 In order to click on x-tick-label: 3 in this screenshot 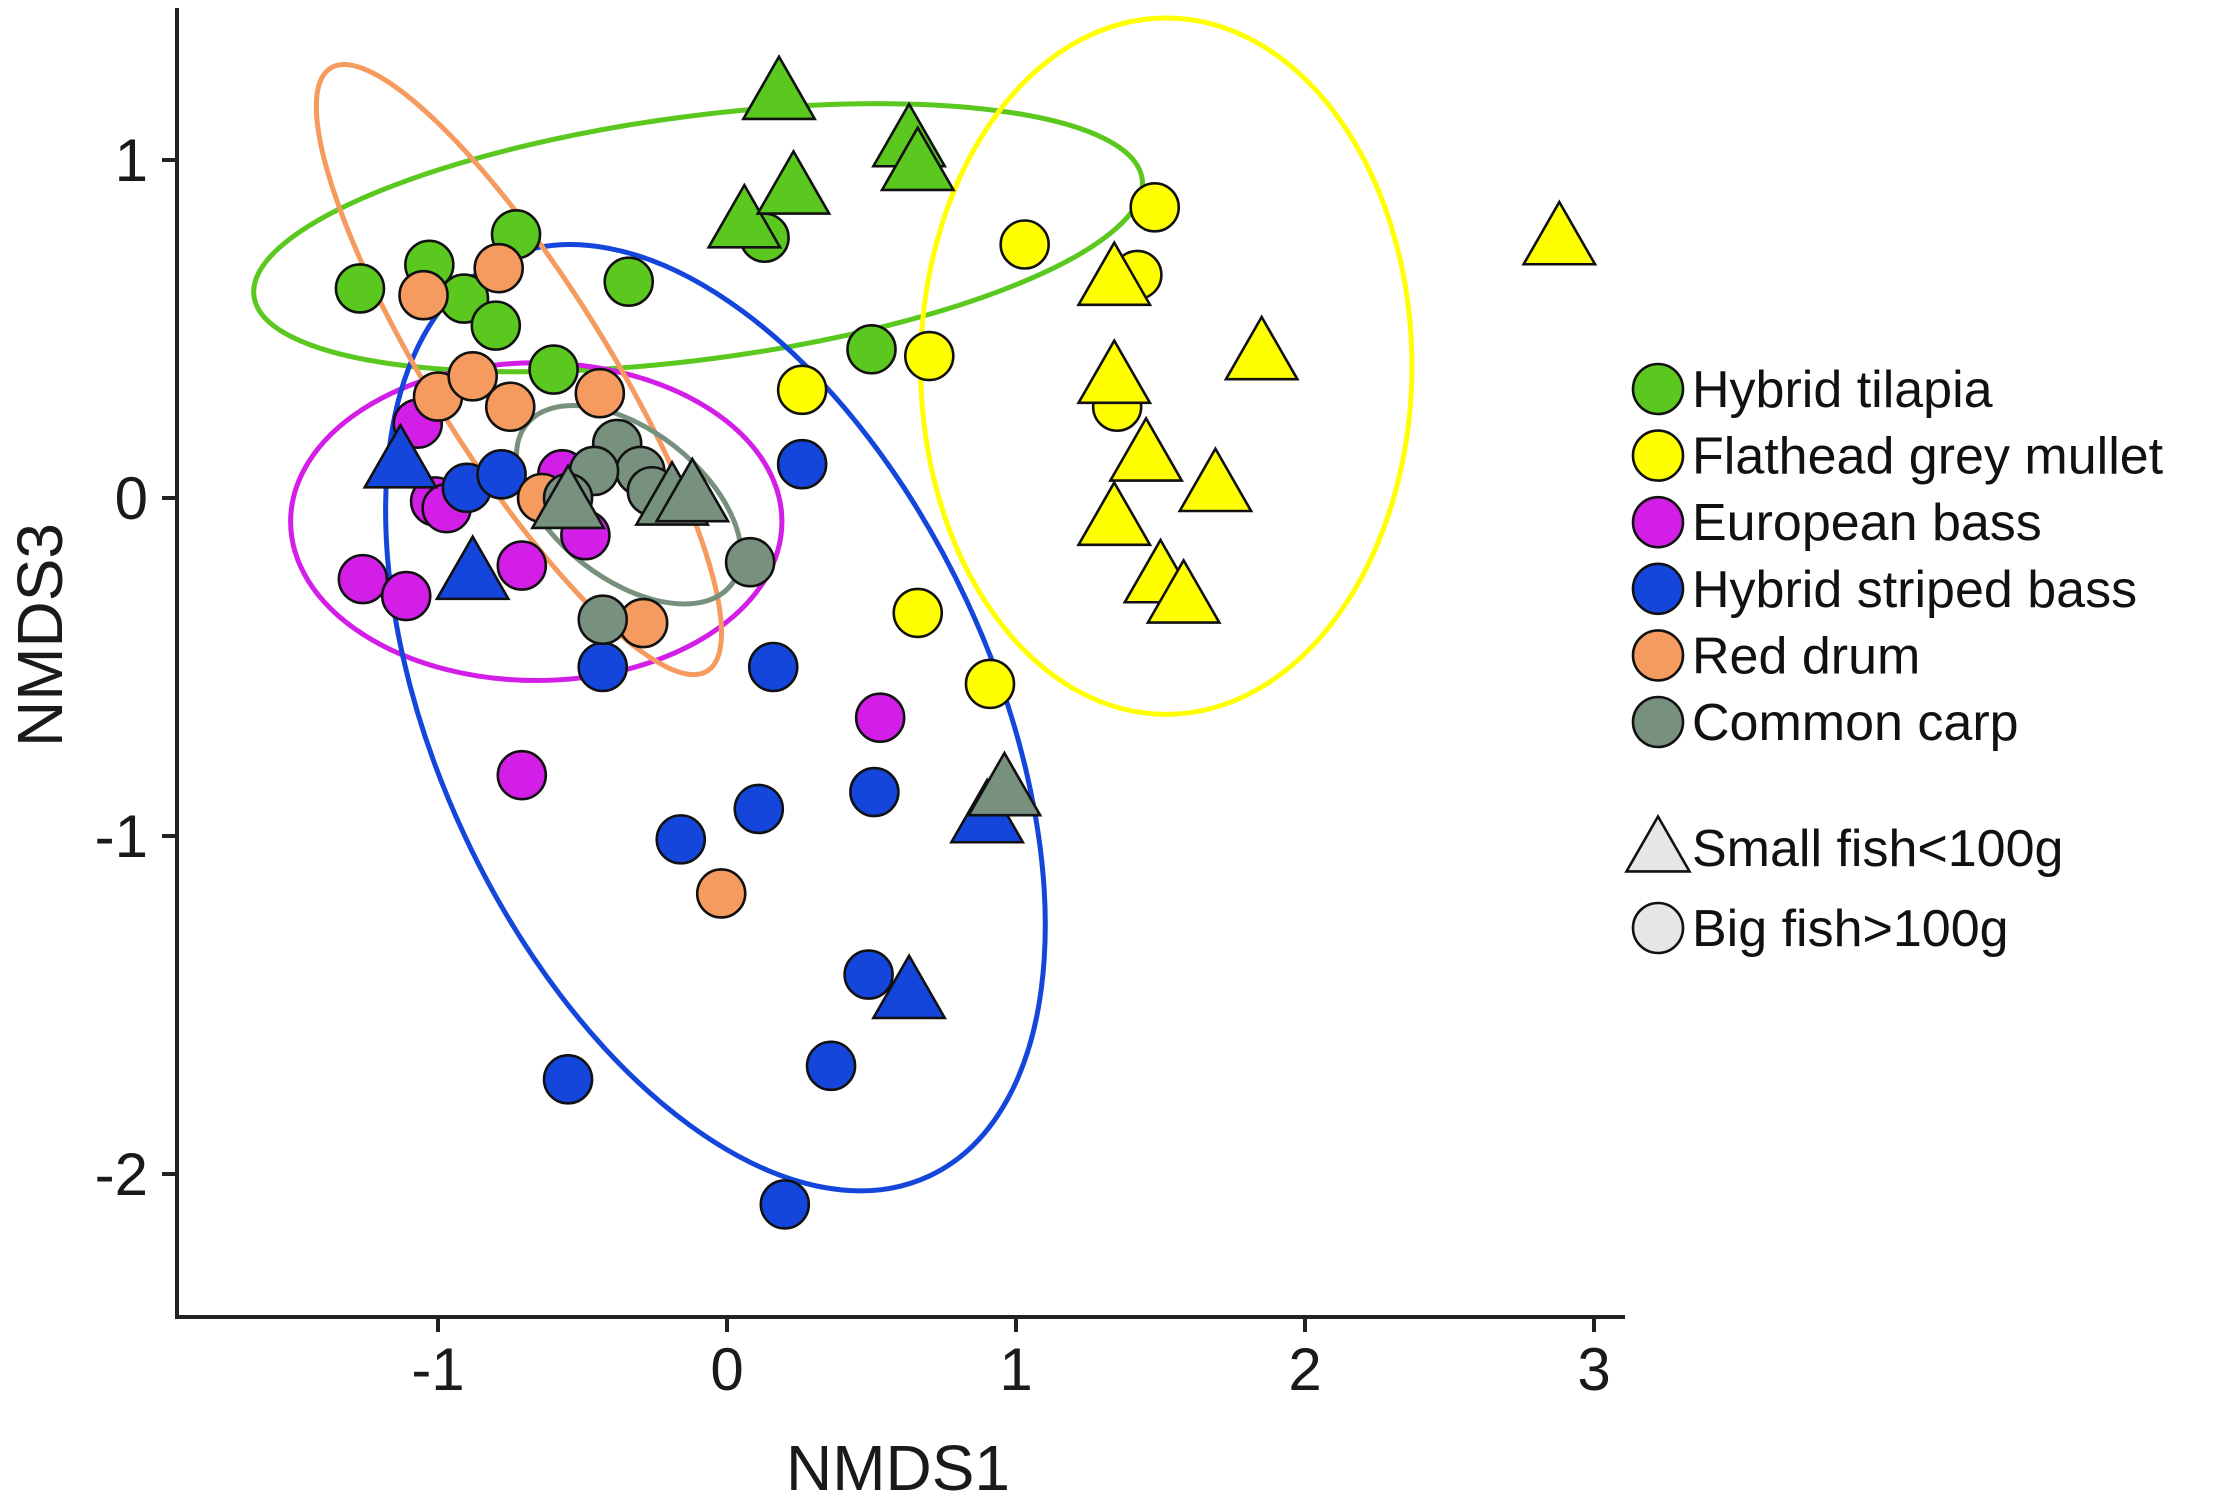, I will do `click(1593, 1369)`.